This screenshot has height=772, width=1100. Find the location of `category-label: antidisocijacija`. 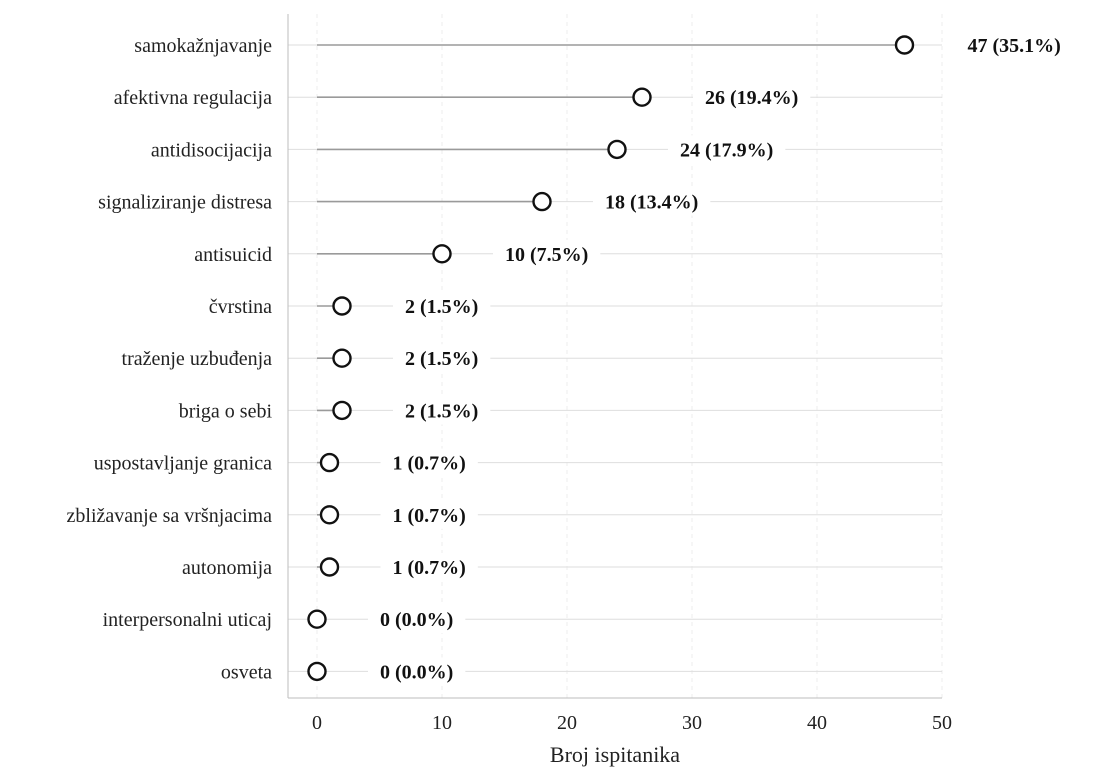

category-label: antidisocijacija is located at coordinates (211, 150).